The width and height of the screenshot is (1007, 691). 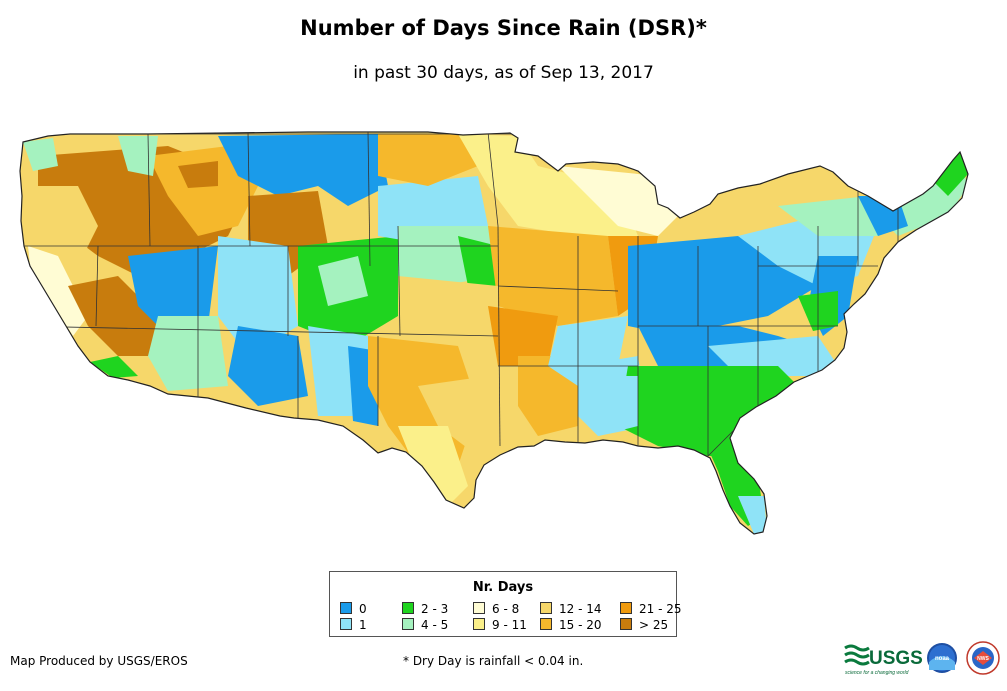 What do you see at coordinates (493, 661) in the screenshot?
I see `dry-day-note: * Dry Day is rainfall < 0.04 in.` at bounding box center [493, 661].